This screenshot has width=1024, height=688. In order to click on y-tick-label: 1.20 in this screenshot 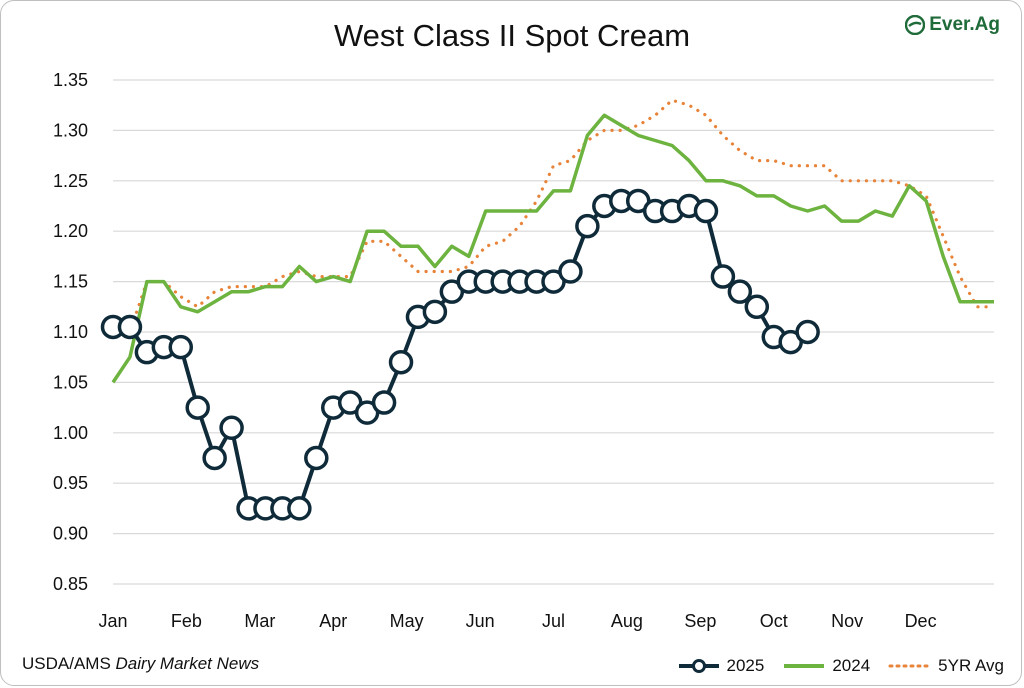, I will do `click(70, 231)`.